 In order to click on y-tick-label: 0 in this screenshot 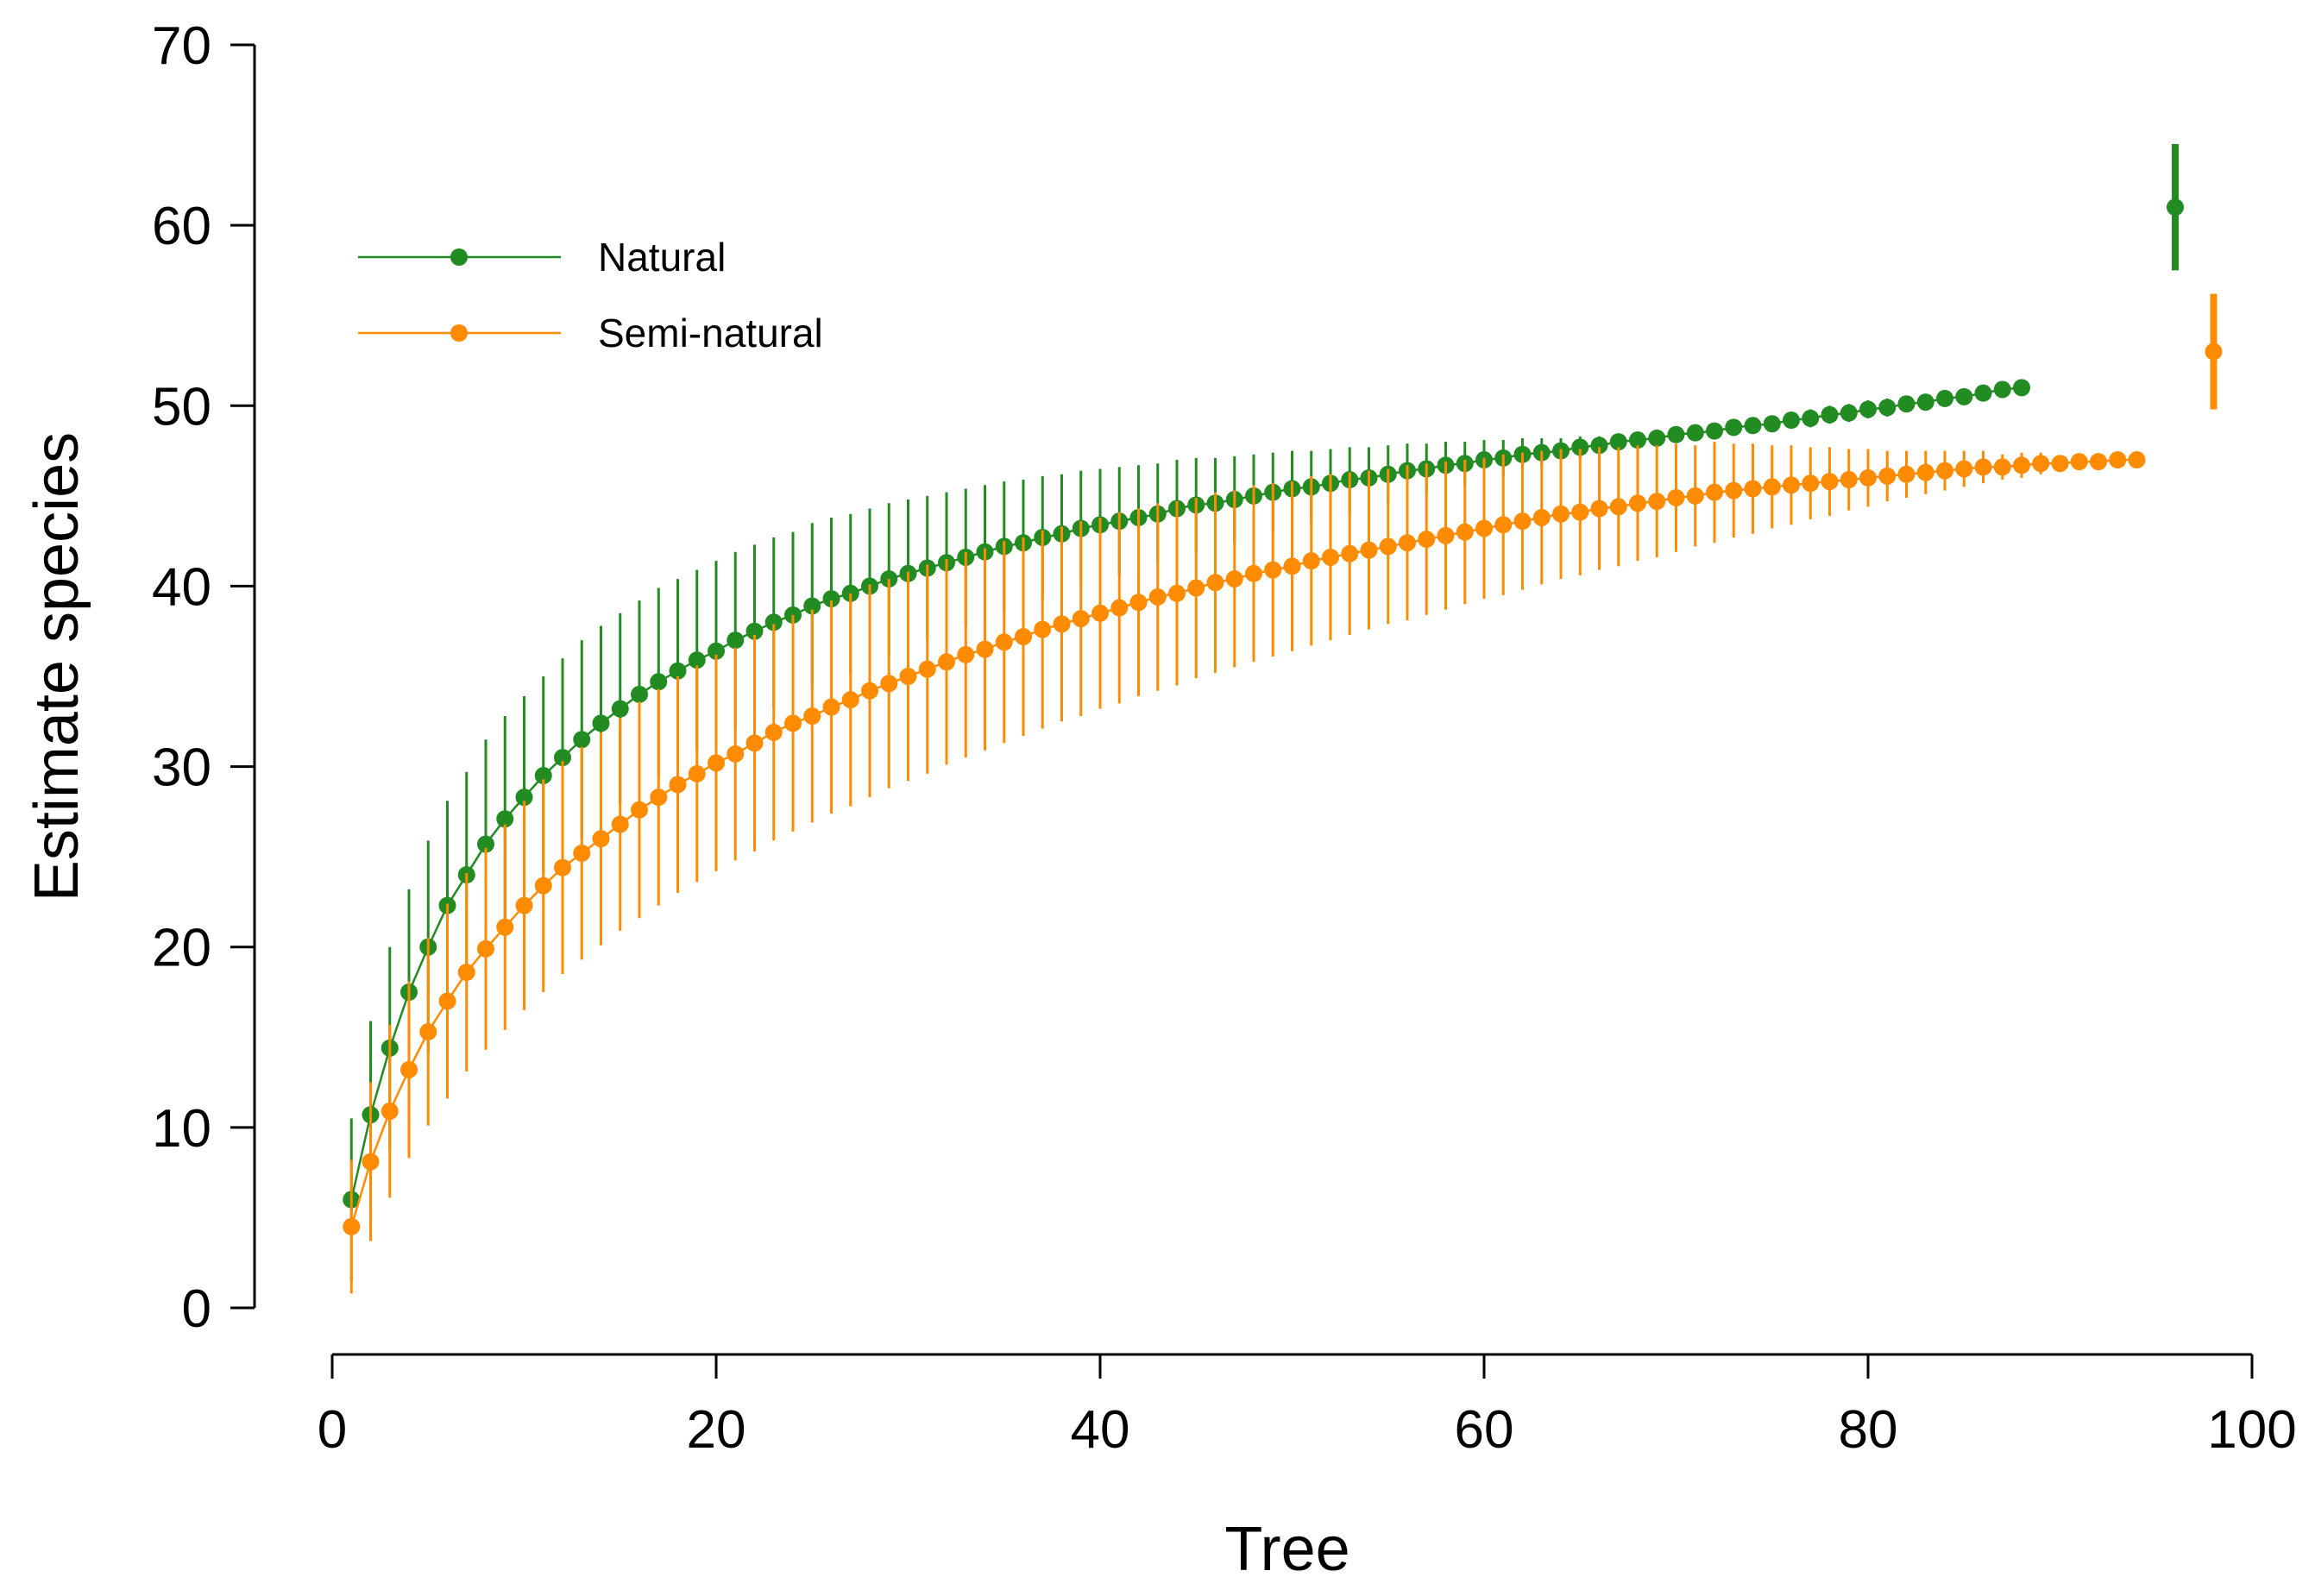, I will do `click(196, 1309)`.